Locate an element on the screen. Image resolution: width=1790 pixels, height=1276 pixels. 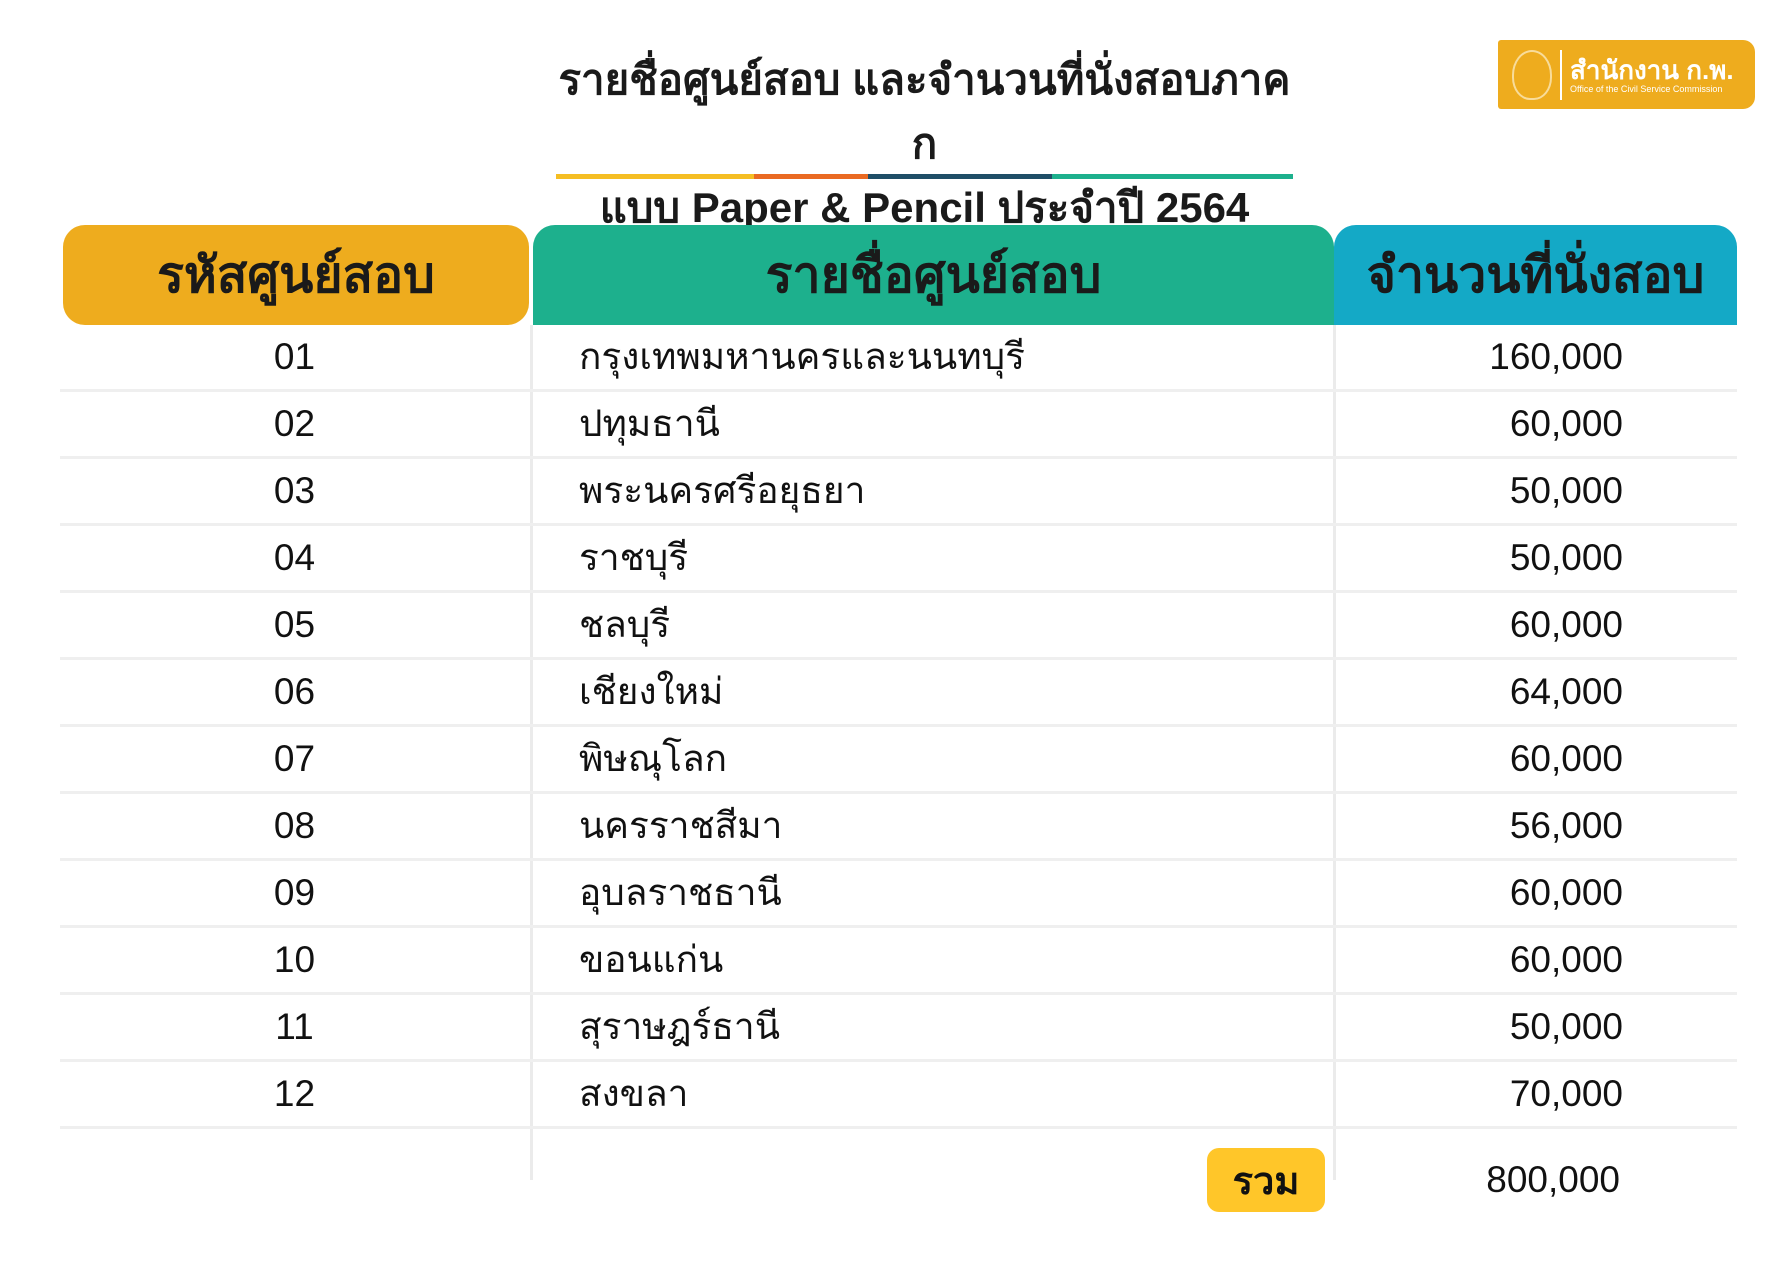
table-row: 11 สุราษฎร์ธานี 50,000 is located at coordinates (898, 1028).